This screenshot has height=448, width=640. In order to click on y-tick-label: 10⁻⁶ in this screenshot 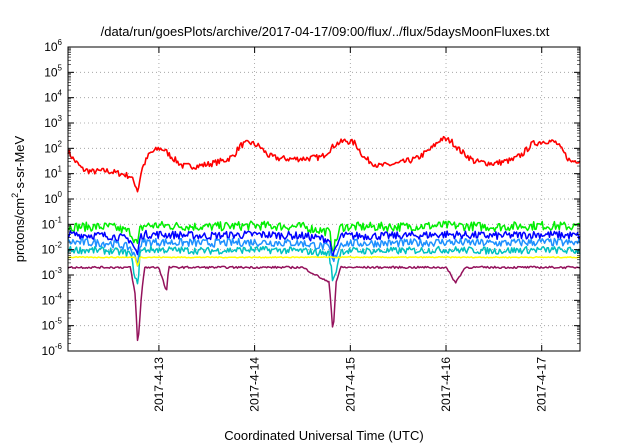, I will do `click(52, 350)`.